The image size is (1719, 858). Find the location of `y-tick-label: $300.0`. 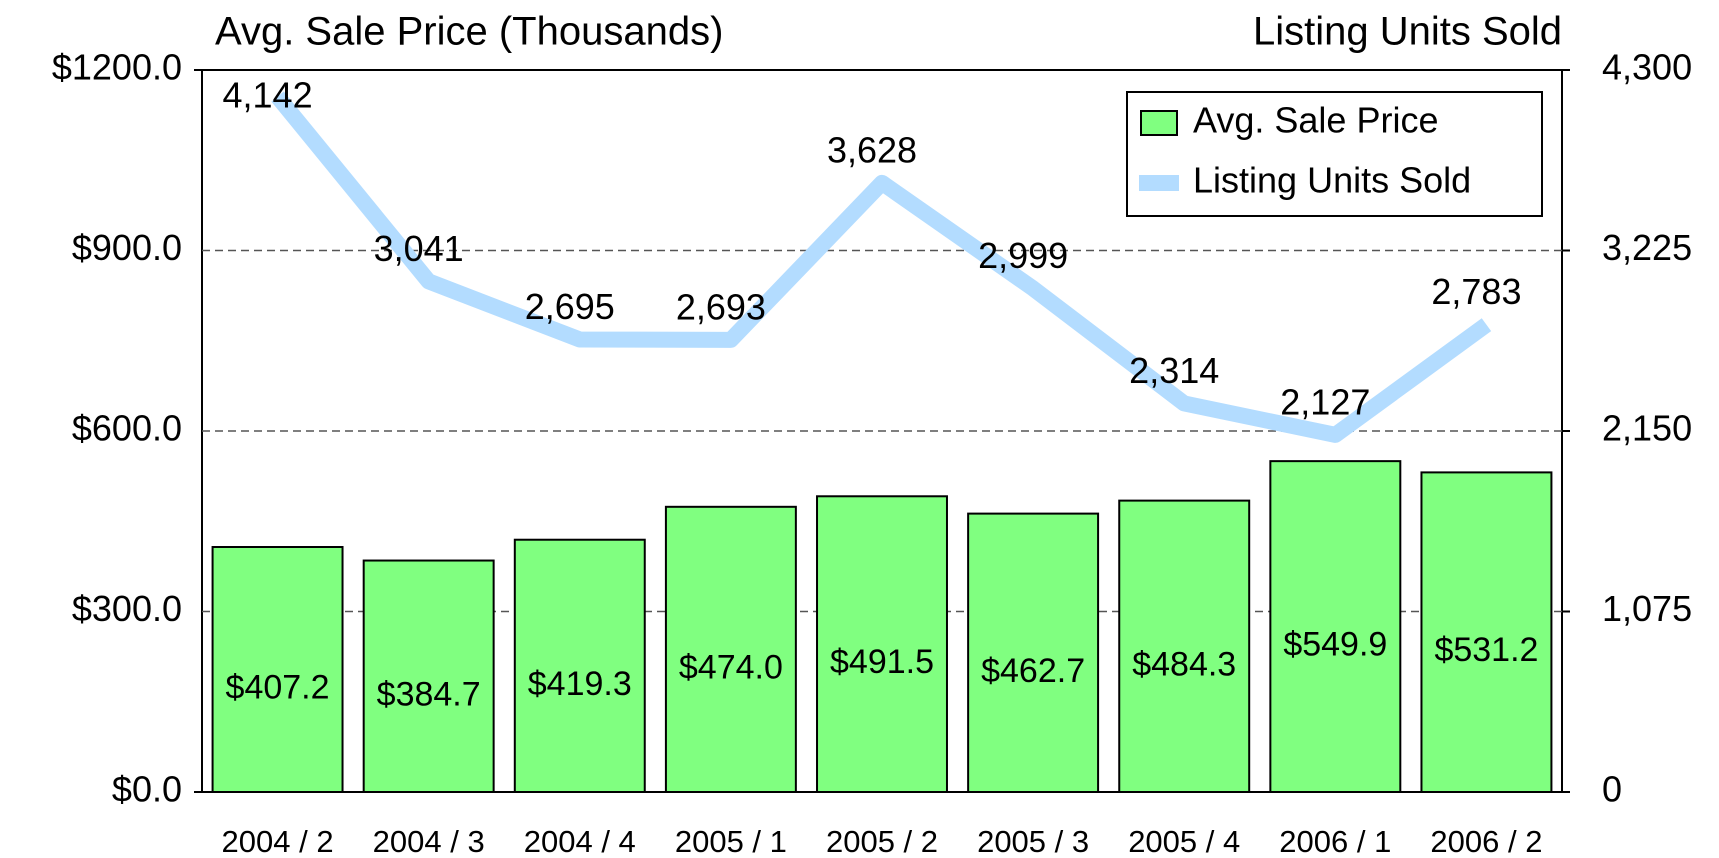

y-tick-label: $300.0 is located at coordinates (127, 608).